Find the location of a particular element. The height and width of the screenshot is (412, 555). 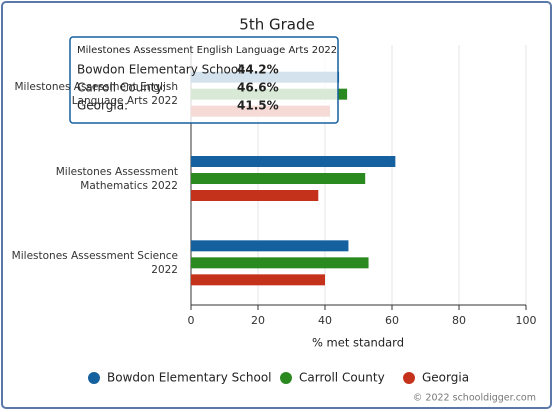

x-tick-label: 60 is located at coordinates (392, 320).